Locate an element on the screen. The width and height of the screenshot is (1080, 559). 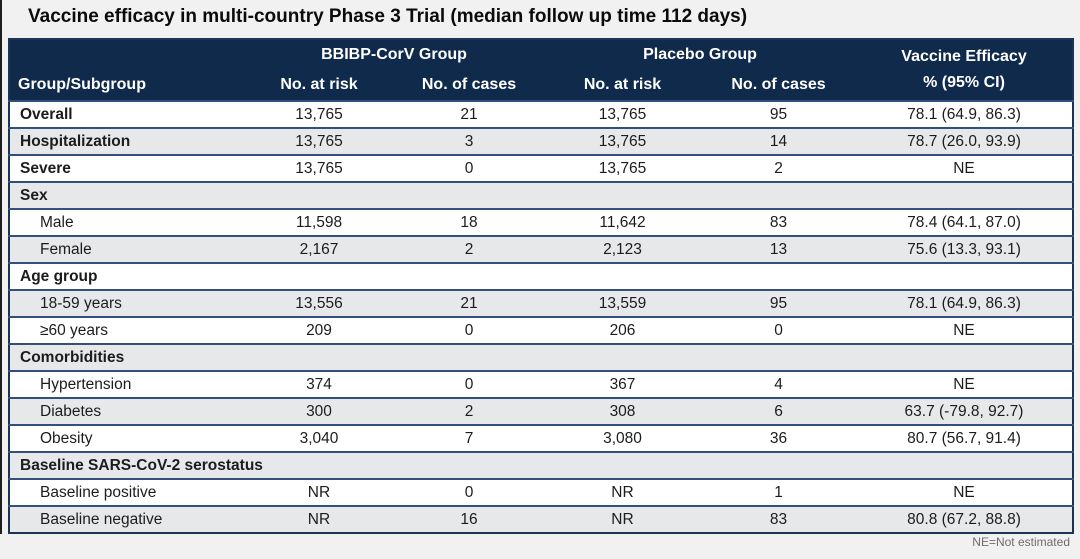
row-label: Baseline positive is located at coordinates (98, 492).